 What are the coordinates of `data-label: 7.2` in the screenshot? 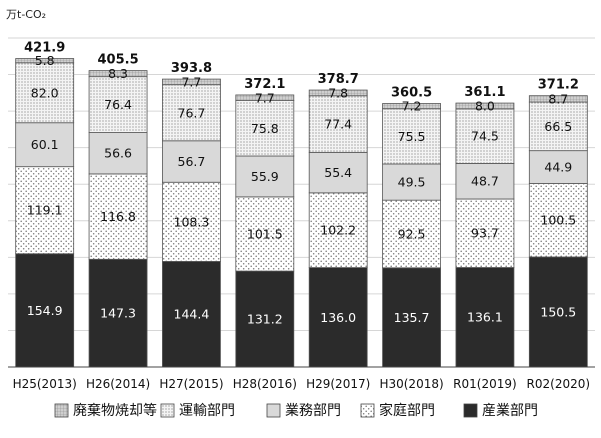 It's located at (412, 106).